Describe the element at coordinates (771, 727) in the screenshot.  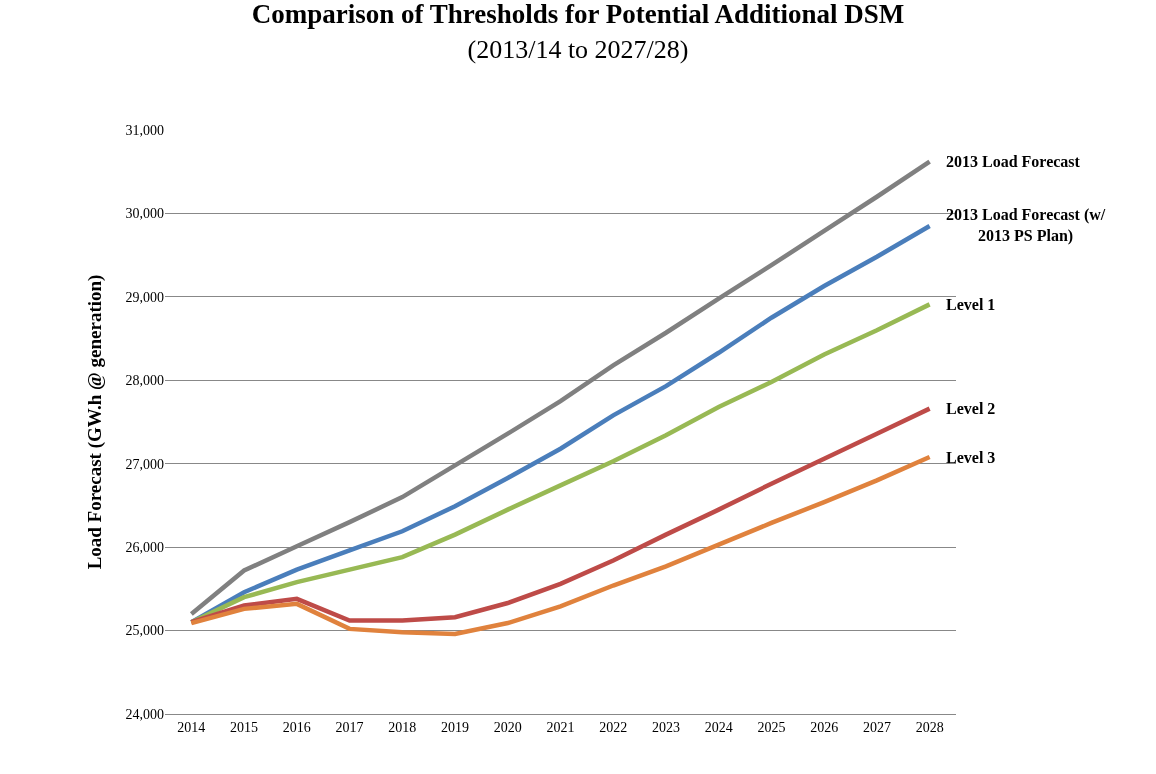
I see `x-tick-label: 2025` at that location.